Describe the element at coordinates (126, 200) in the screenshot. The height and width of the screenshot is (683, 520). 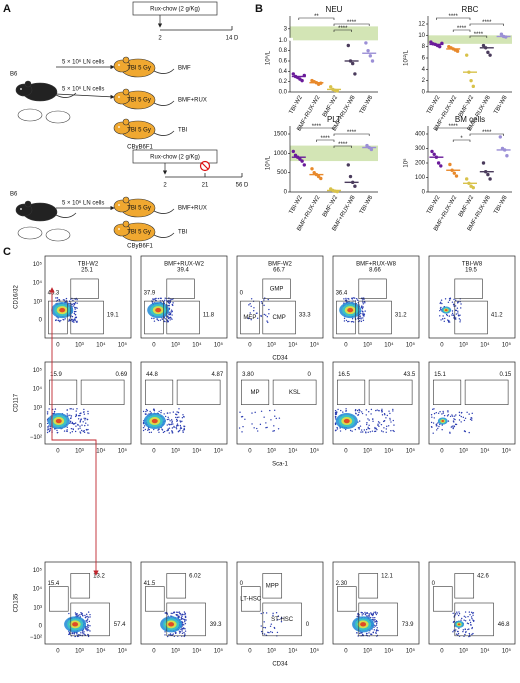
I see `mouse-ear` at that location.